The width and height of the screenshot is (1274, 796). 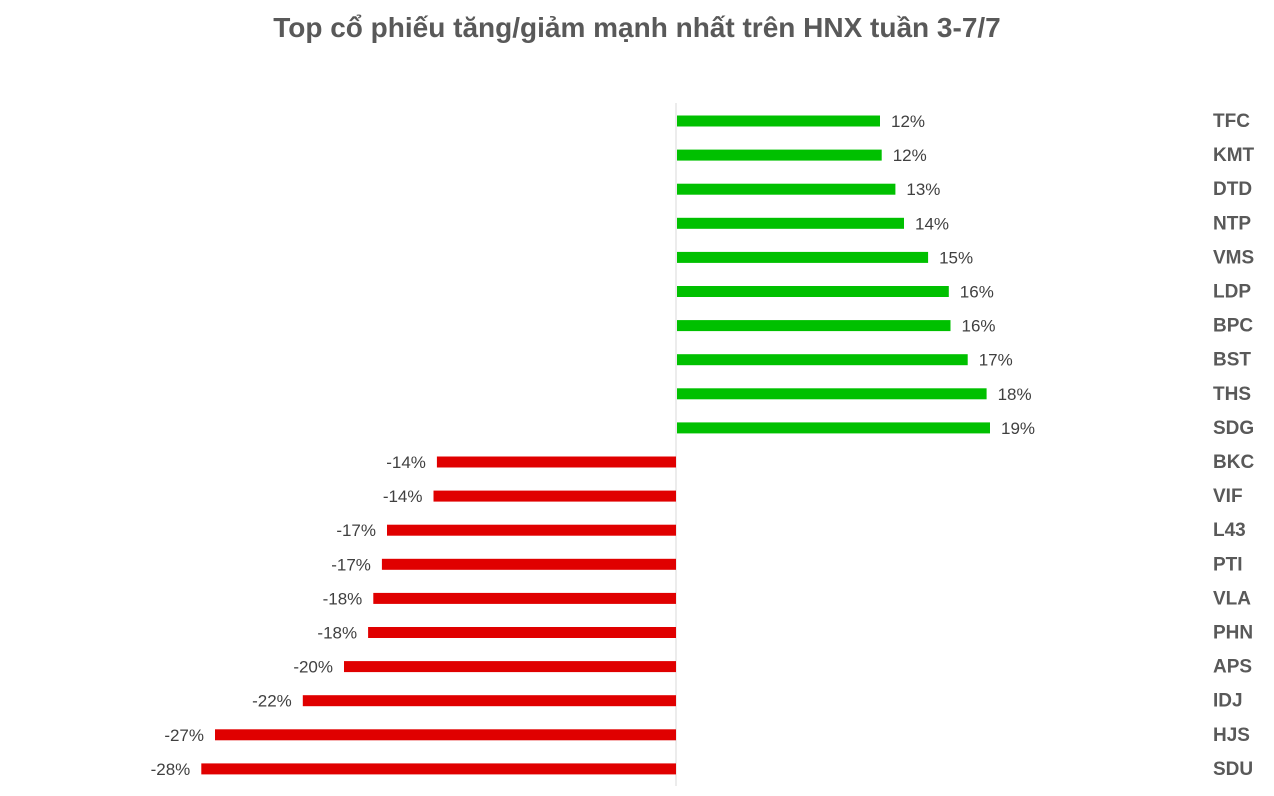 I want to click on bar-idj, so click(x=489, y=701).